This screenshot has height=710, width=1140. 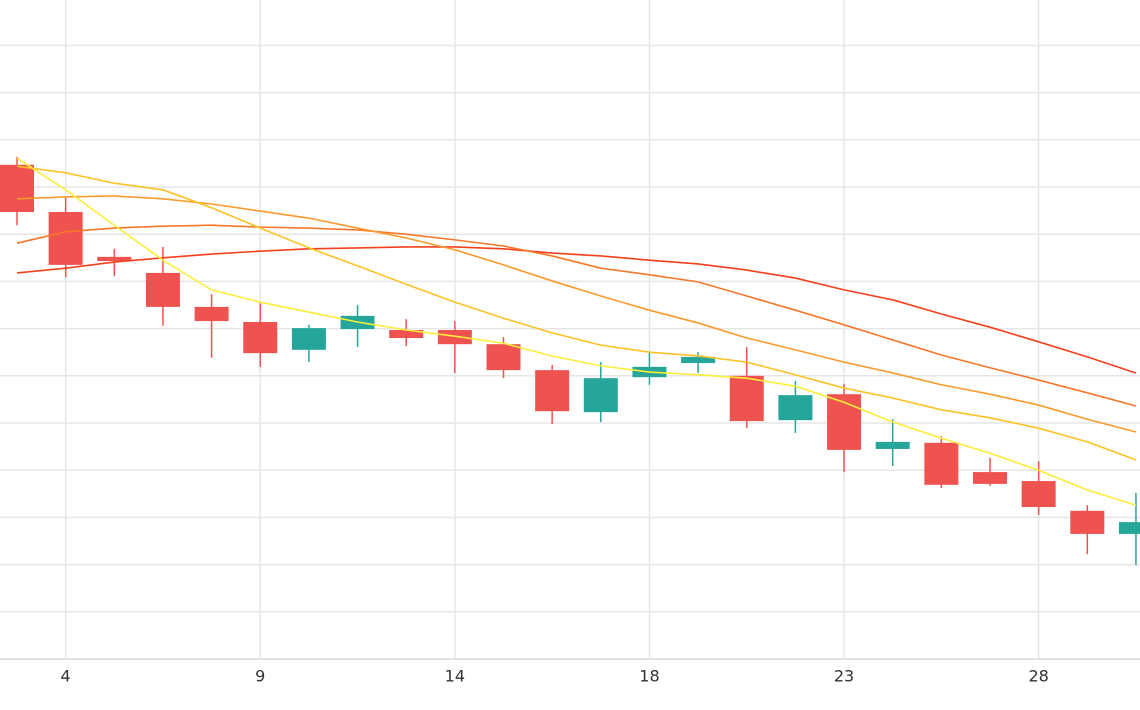 What do you see at coordinates (649, 676) in the screenshot?
I see `x-tick-label: 18` at bounding box center [649, 676].